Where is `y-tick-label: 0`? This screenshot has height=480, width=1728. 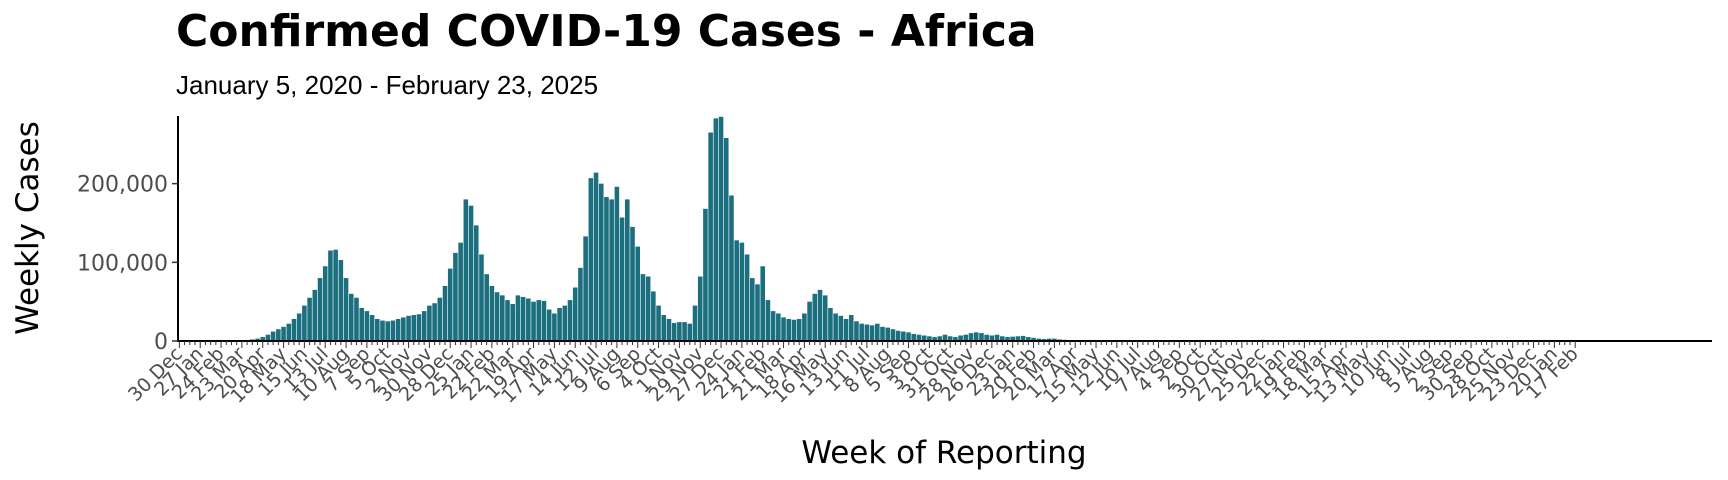
y-tick-label: 0 is located at coordinates (161, 342).